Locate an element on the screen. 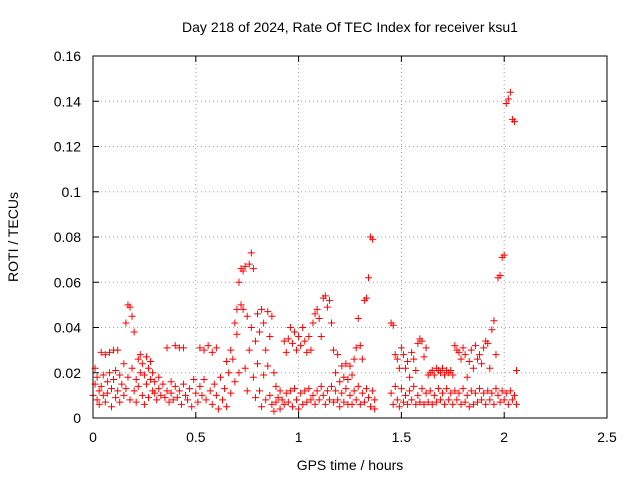 The image size is (640, 480). y-tick-label: 0.12 is located at coordinates (67, 147).